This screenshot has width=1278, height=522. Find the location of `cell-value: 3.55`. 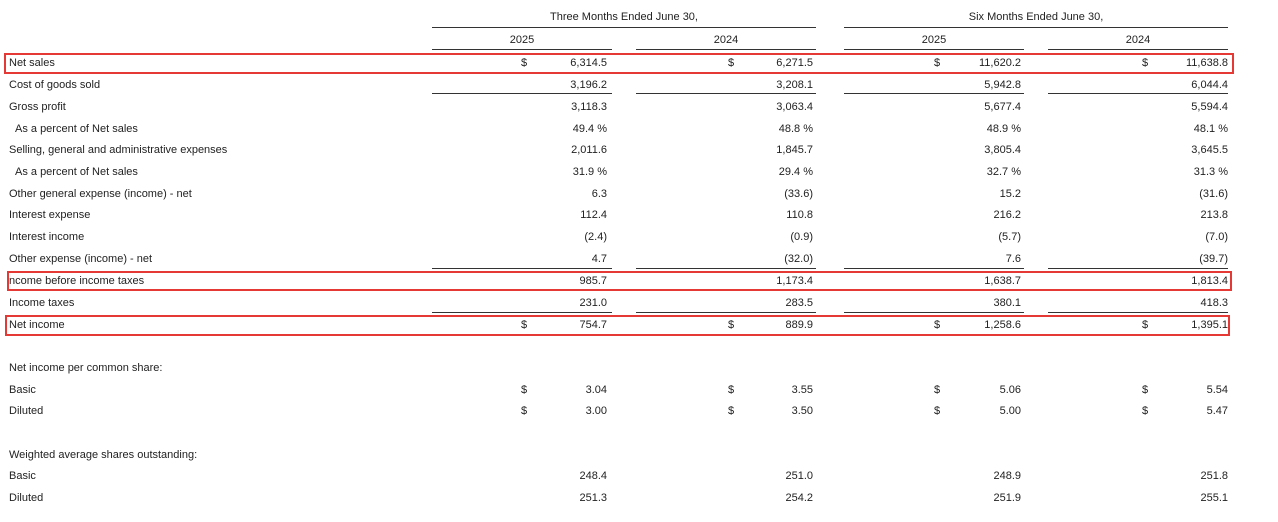

cell-value: 3.55 is located at coordinates (802, 390).